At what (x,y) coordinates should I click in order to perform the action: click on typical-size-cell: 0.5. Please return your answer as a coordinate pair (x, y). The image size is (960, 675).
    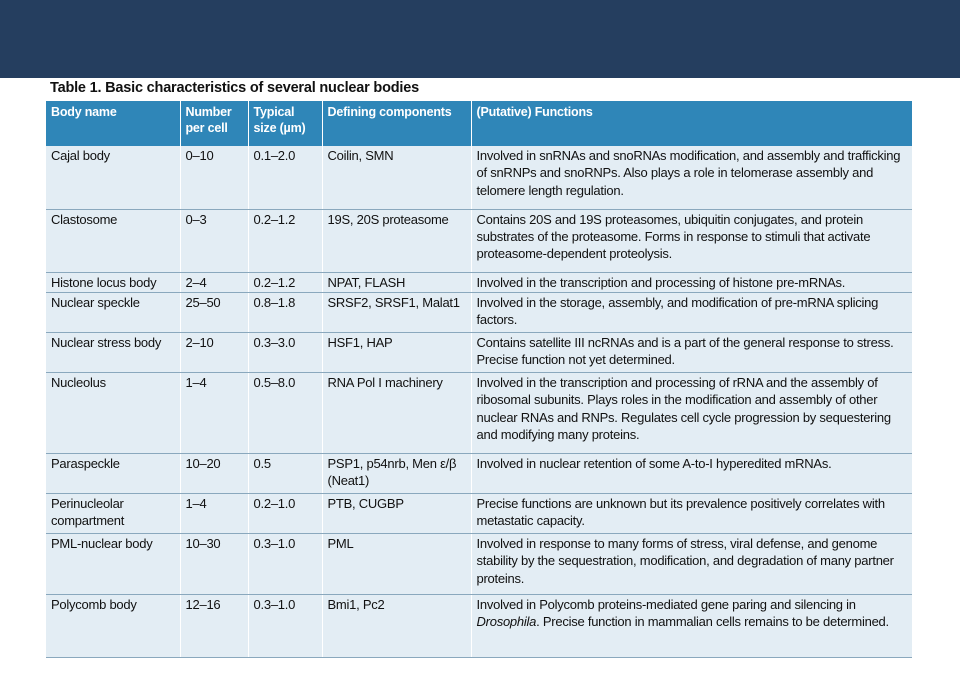
    Looking at the image, I should click on (285, 473).